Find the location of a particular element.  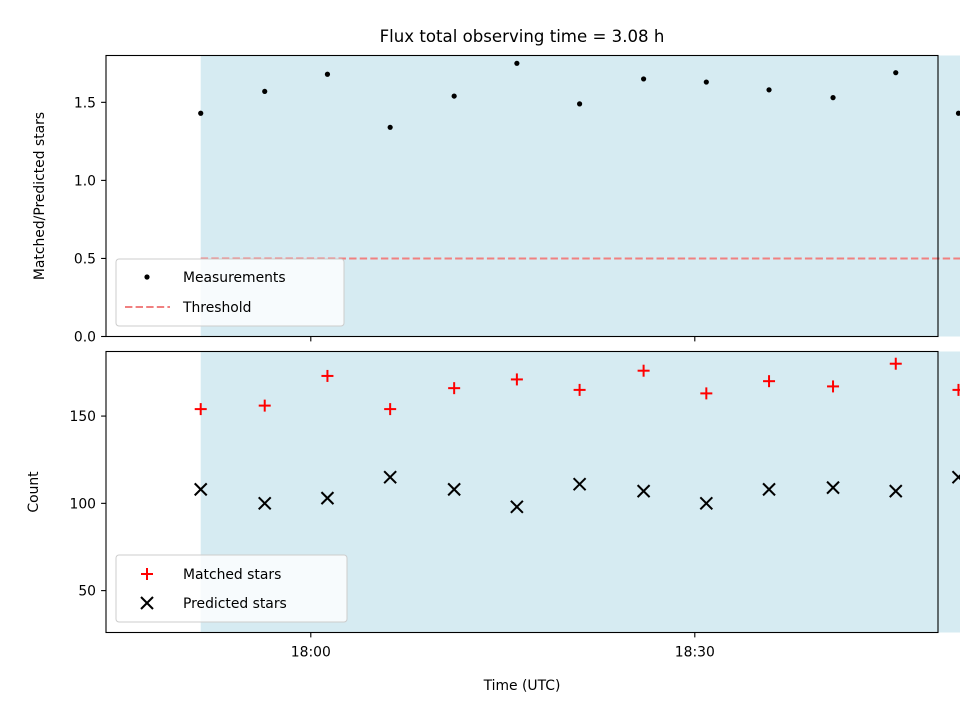

ytick-label: 0.5 is located at coordinates (85, 259).